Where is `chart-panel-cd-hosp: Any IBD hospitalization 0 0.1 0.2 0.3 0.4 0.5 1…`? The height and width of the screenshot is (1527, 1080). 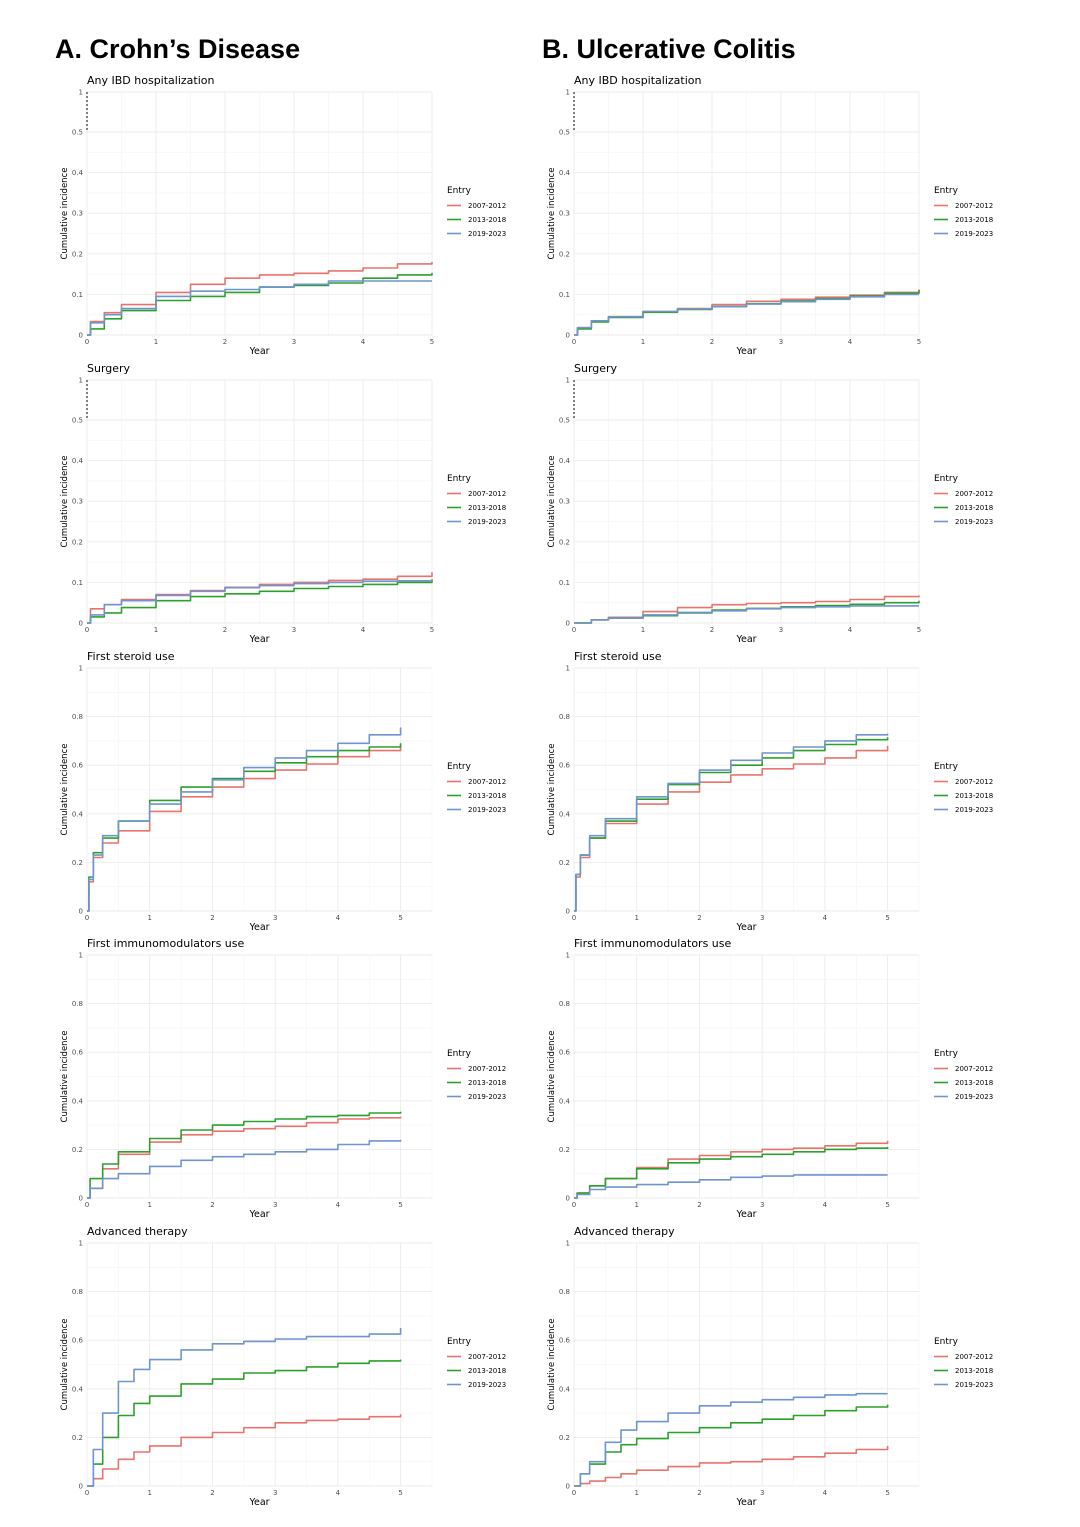
chart-panel-cd-hosp: Any IBD hospitalization 0 0.1 0.2 0.3 0.4 0.5 1… is located at coordinates (283, 215).